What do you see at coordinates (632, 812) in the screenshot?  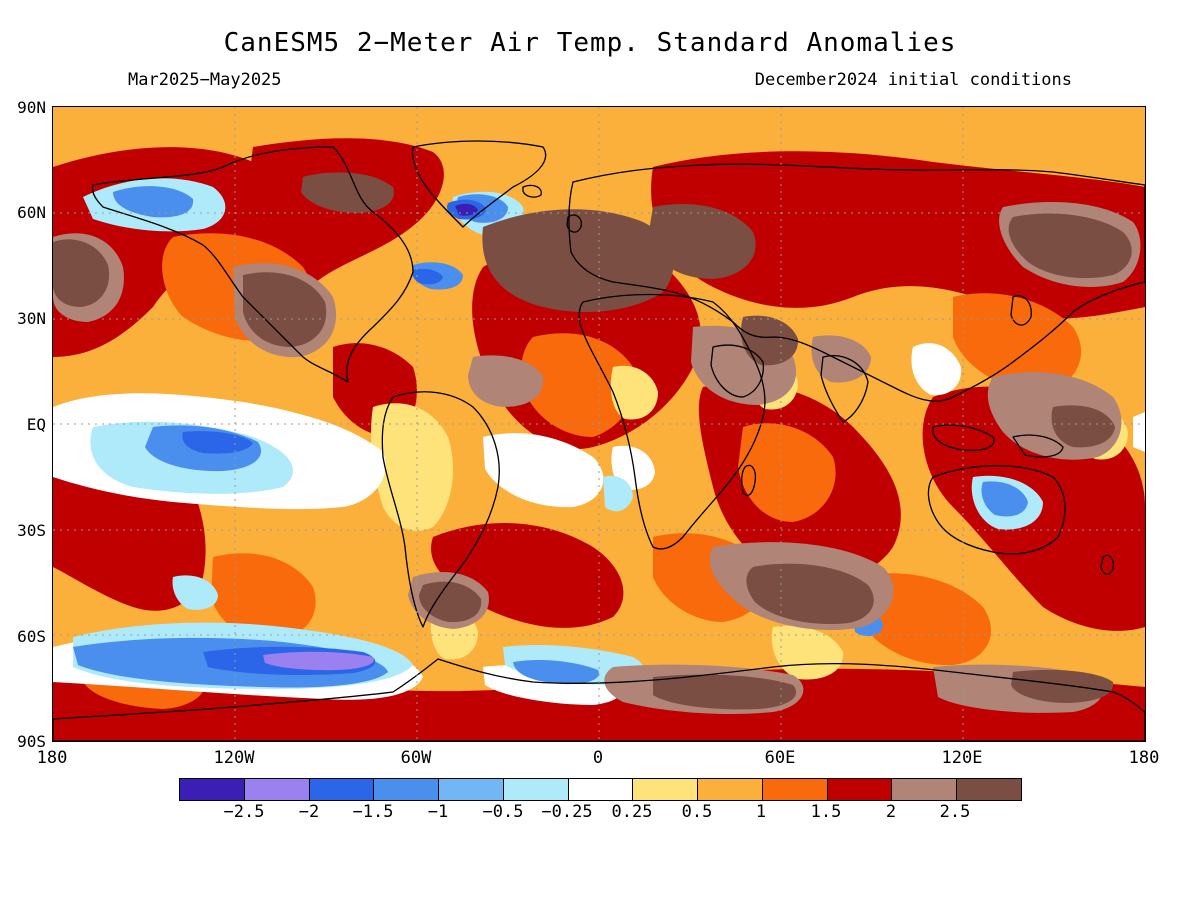 I see `colorbar-label: 0.25` at bounding box center [632, 812].